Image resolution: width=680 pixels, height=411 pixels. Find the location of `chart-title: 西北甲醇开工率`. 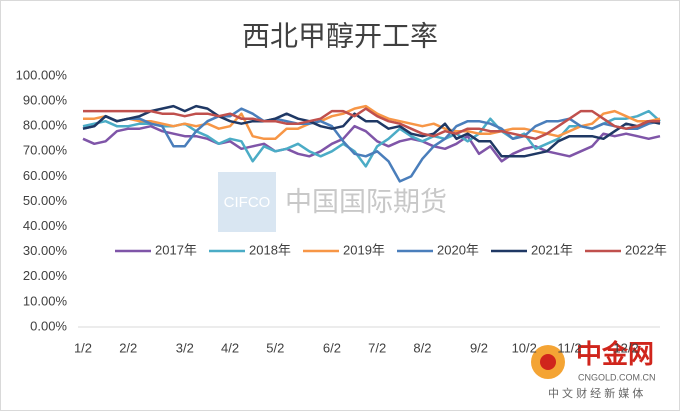

chart-title: 西北甲醇开工率 is located at coordinates (340, 35).